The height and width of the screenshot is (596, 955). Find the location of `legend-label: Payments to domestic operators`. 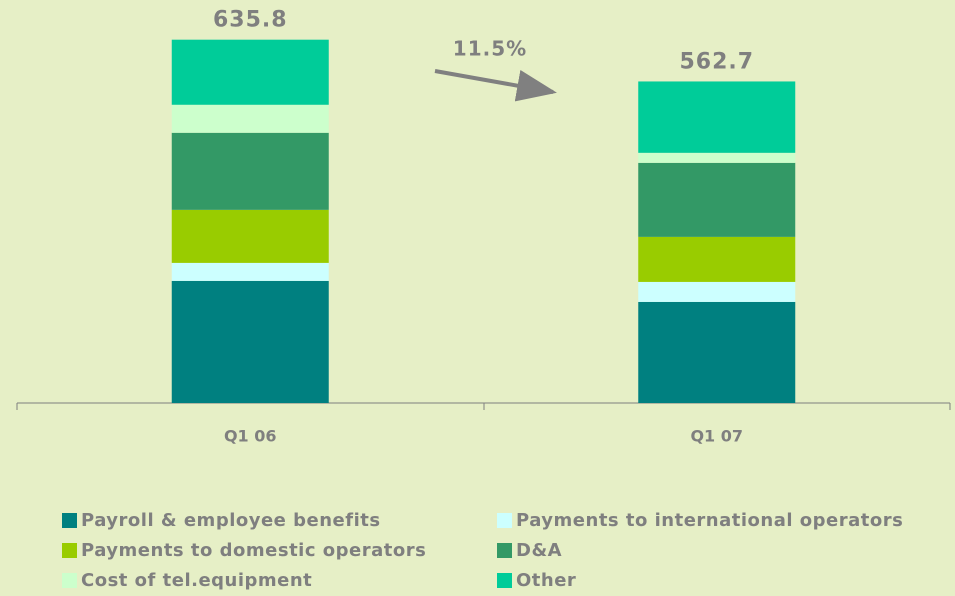

legend-label: Payments to domestic operators is located at coordinates (253, 550).